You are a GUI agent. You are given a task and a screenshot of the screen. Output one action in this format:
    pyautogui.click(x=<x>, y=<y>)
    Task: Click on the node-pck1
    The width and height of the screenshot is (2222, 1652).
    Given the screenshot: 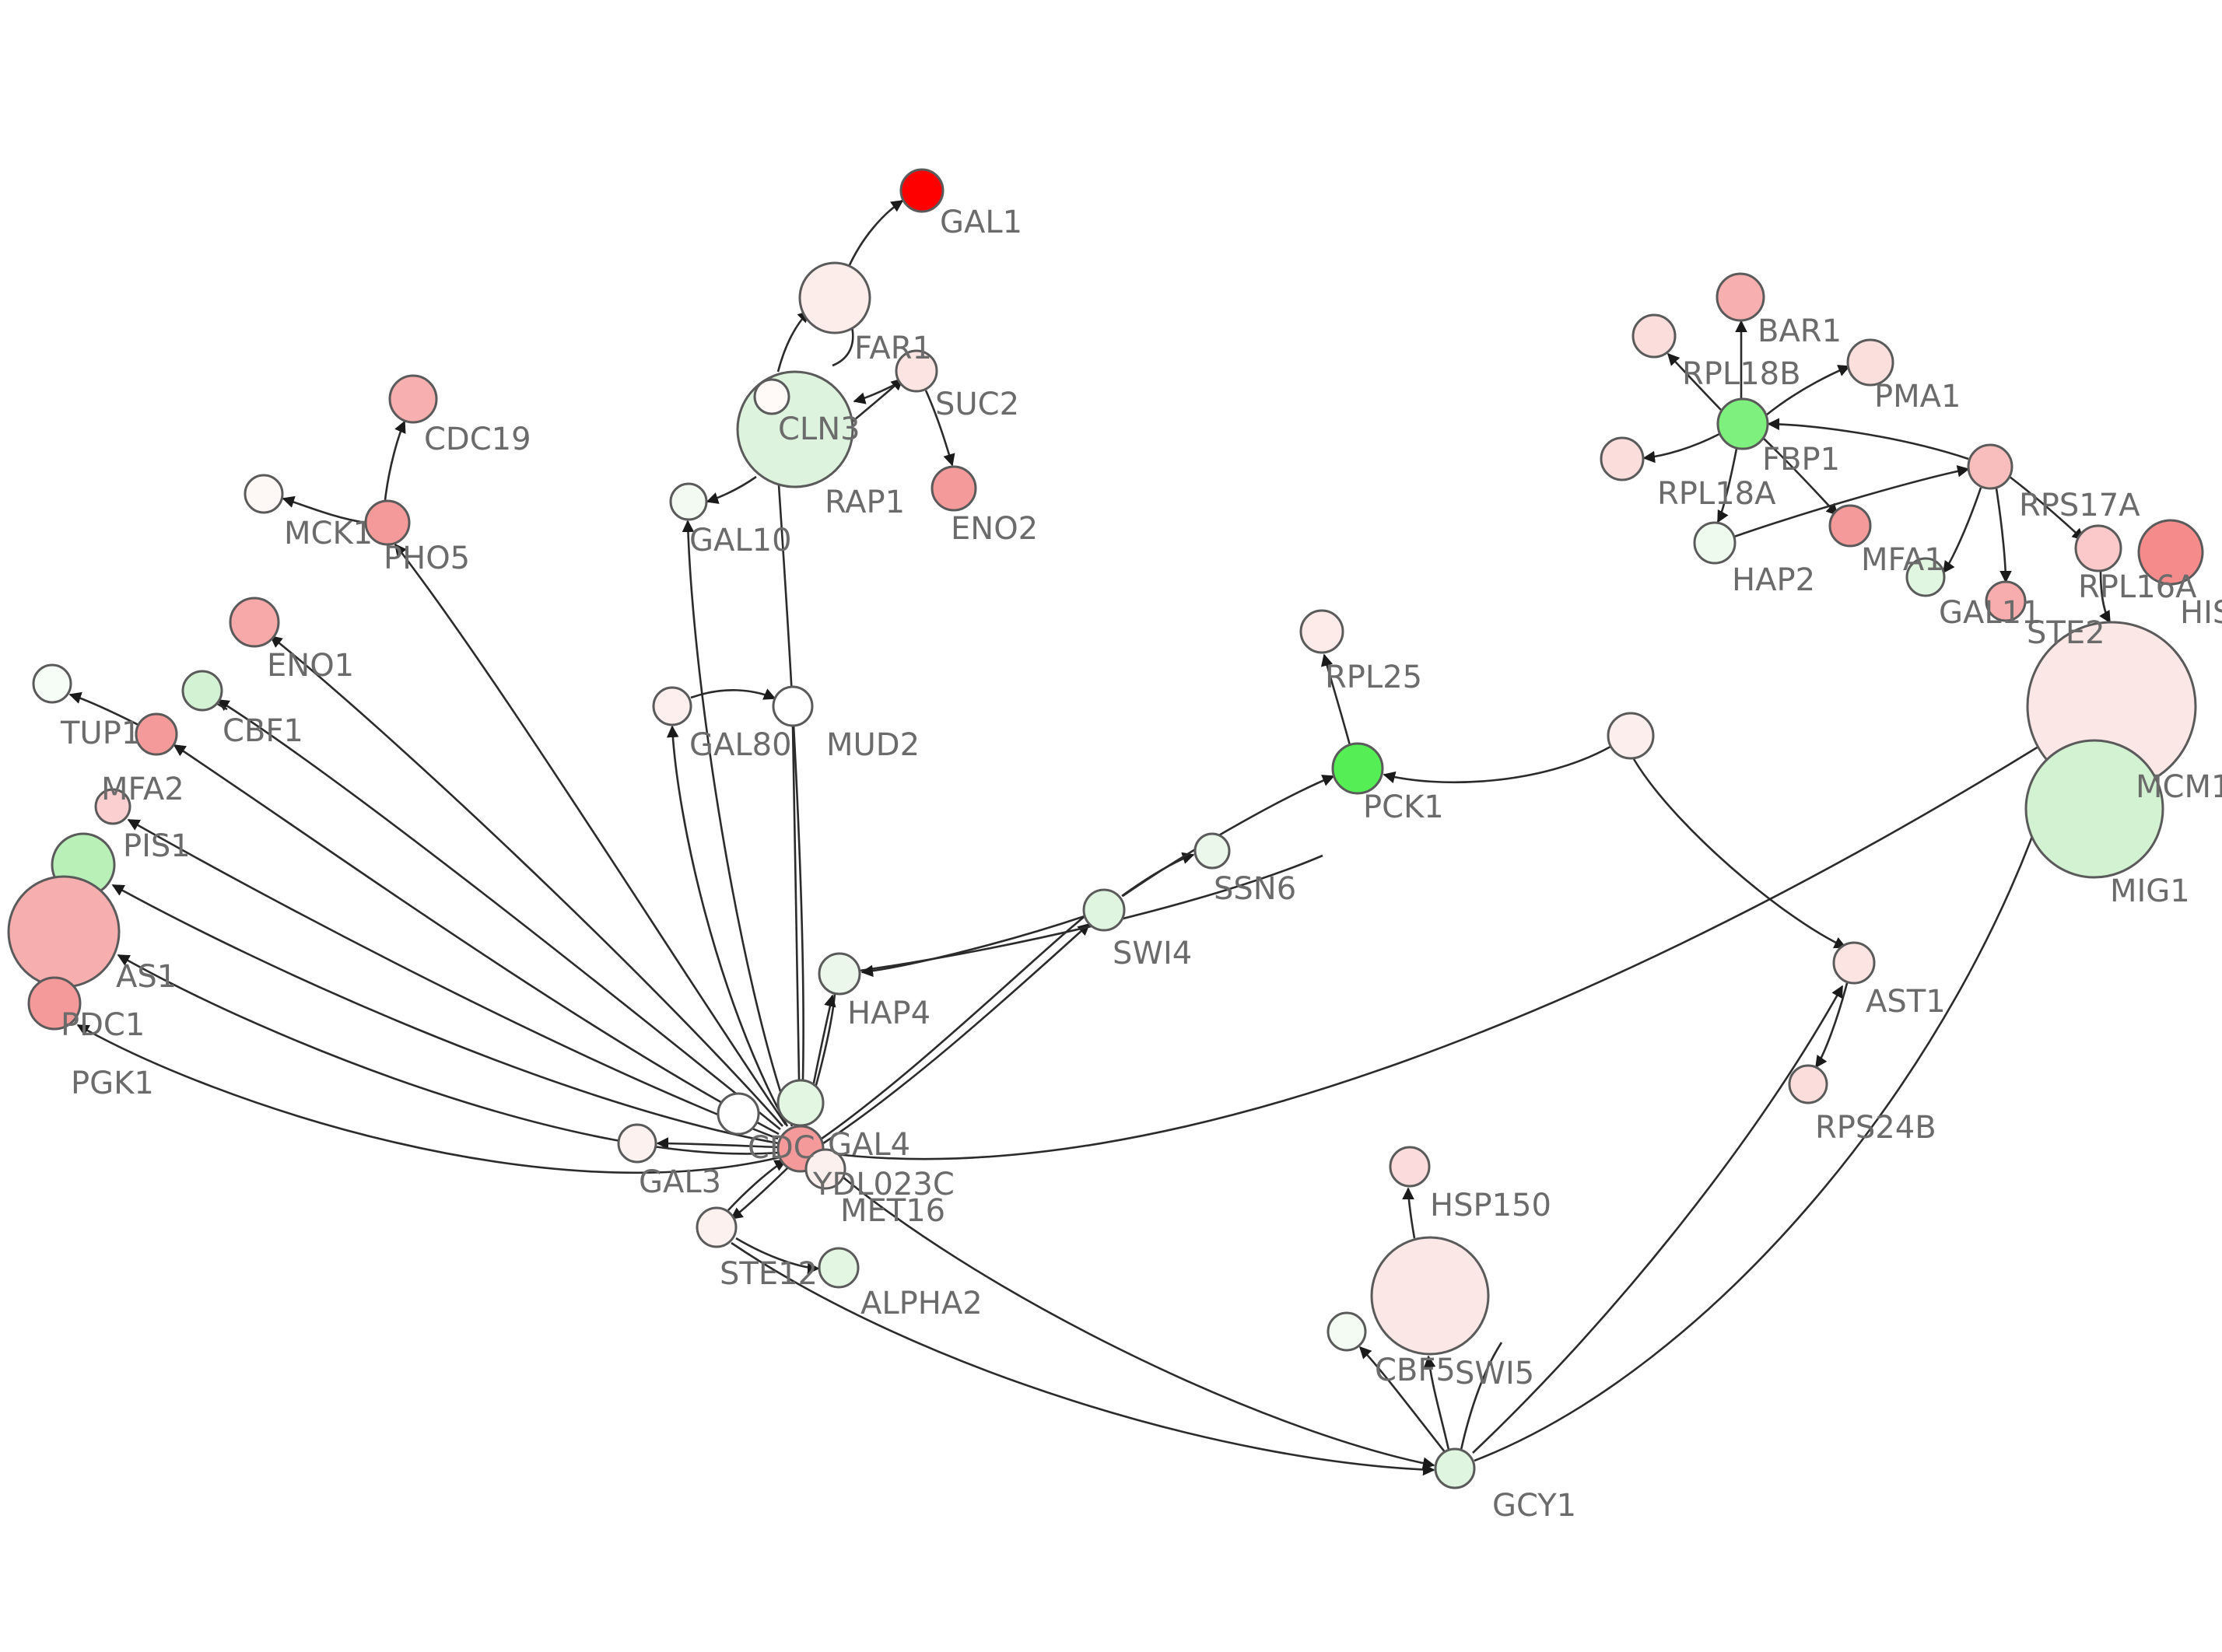 What is the action you would take?
    pyautogui.click(x=1357, y=769)
    